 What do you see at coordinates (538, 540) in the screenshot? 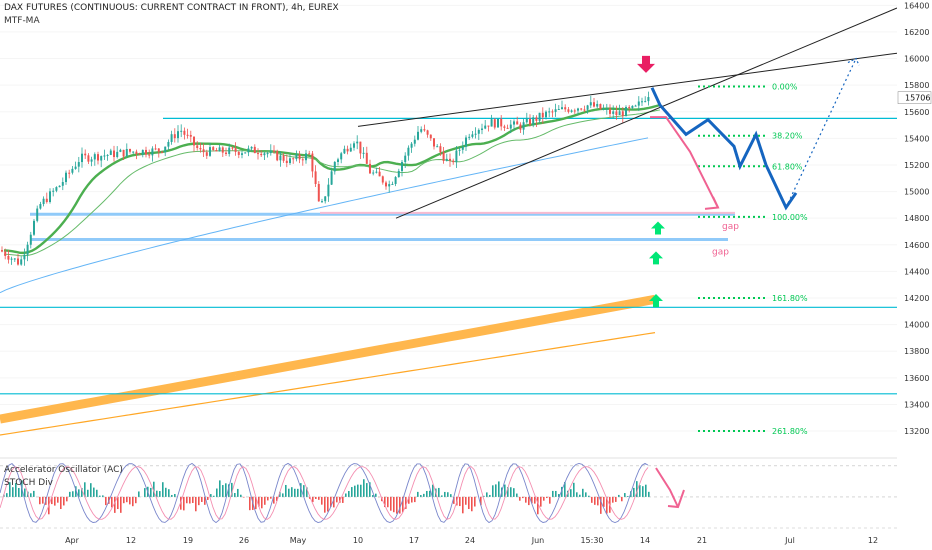
I see `x-tick-label: Jun` at bounding box center [538, 540].